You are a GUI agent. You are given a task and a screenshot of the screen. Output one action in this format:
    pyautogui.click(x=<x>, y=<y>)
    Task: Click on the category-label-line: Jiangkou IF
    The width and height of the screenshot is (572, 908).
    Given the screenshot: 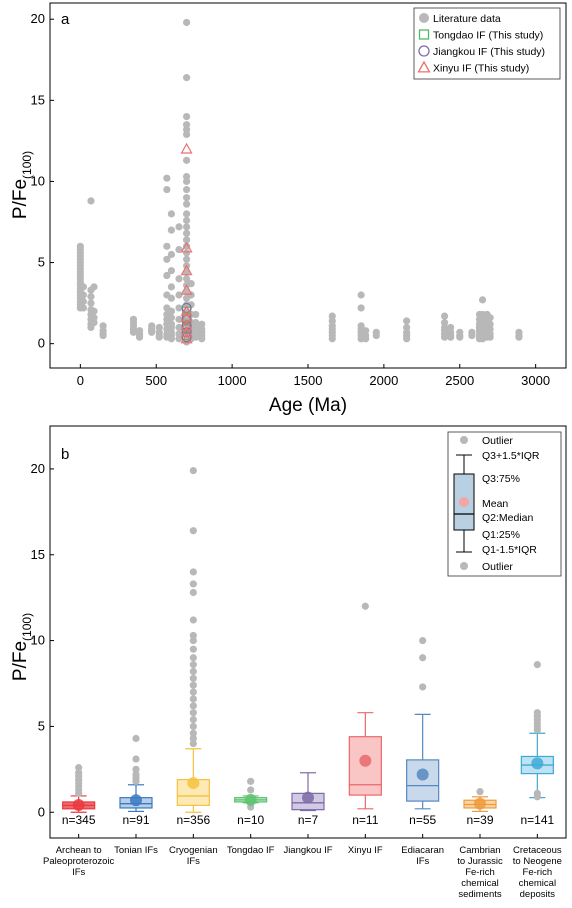 What is the action you would take?
    pyautogui.click(x=307, y=850)
    